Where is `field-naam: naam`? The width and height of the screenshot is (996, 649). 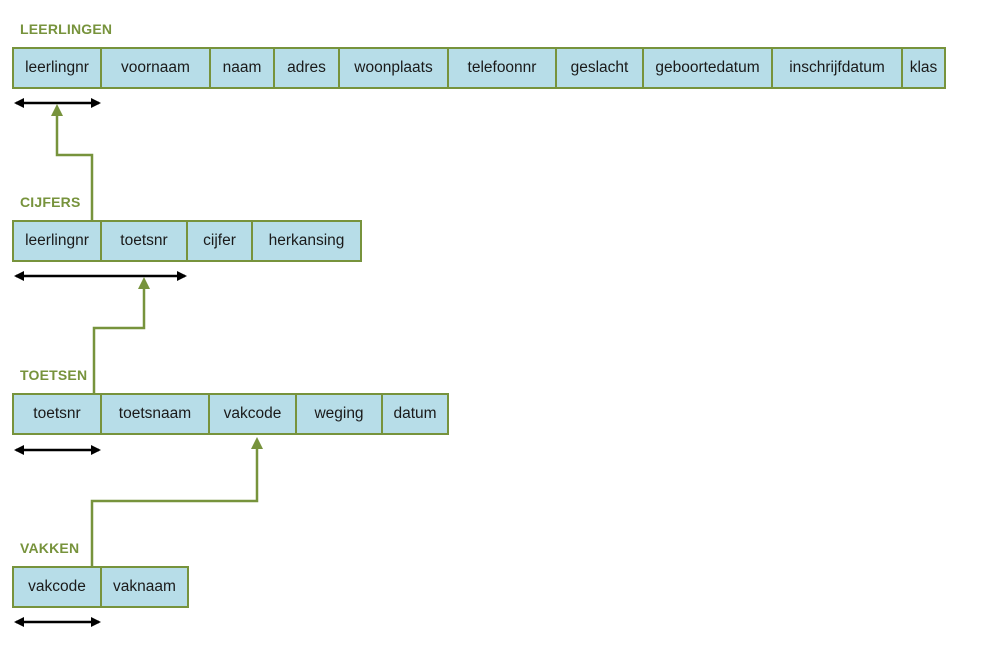
field-naam: naam is located at coordinates (243, 68).